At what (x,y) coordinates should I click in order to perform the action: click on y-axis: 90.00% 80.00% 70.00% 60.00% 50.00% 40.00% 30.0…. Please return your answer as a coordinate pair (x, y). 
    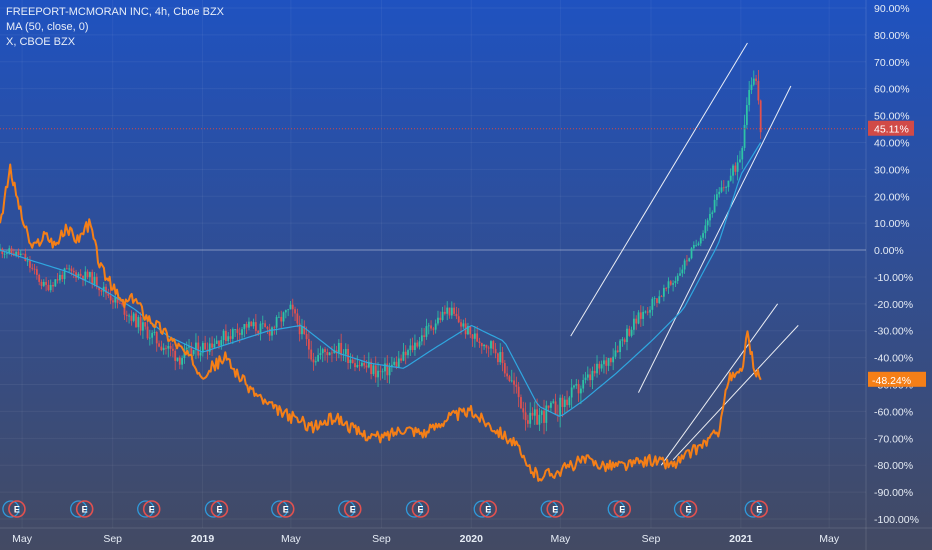
    Looking at the image, I should click on (896, 264).